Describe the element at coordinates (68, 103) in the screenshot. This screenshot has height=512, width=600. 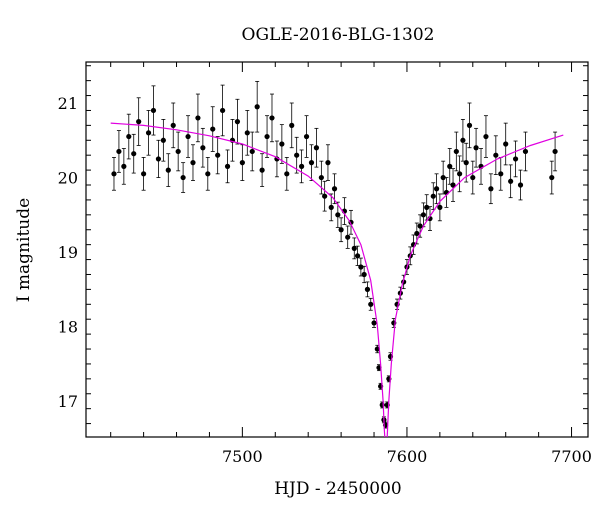
I see `y-tick-label: 21` at that location.